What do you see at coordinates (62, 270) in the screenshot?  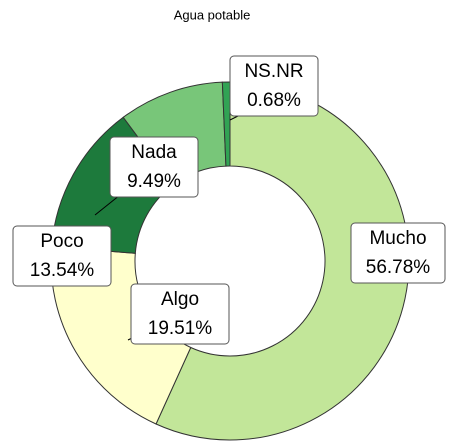 I see `label-value: 13.54%` at bounding box center [62, 270].